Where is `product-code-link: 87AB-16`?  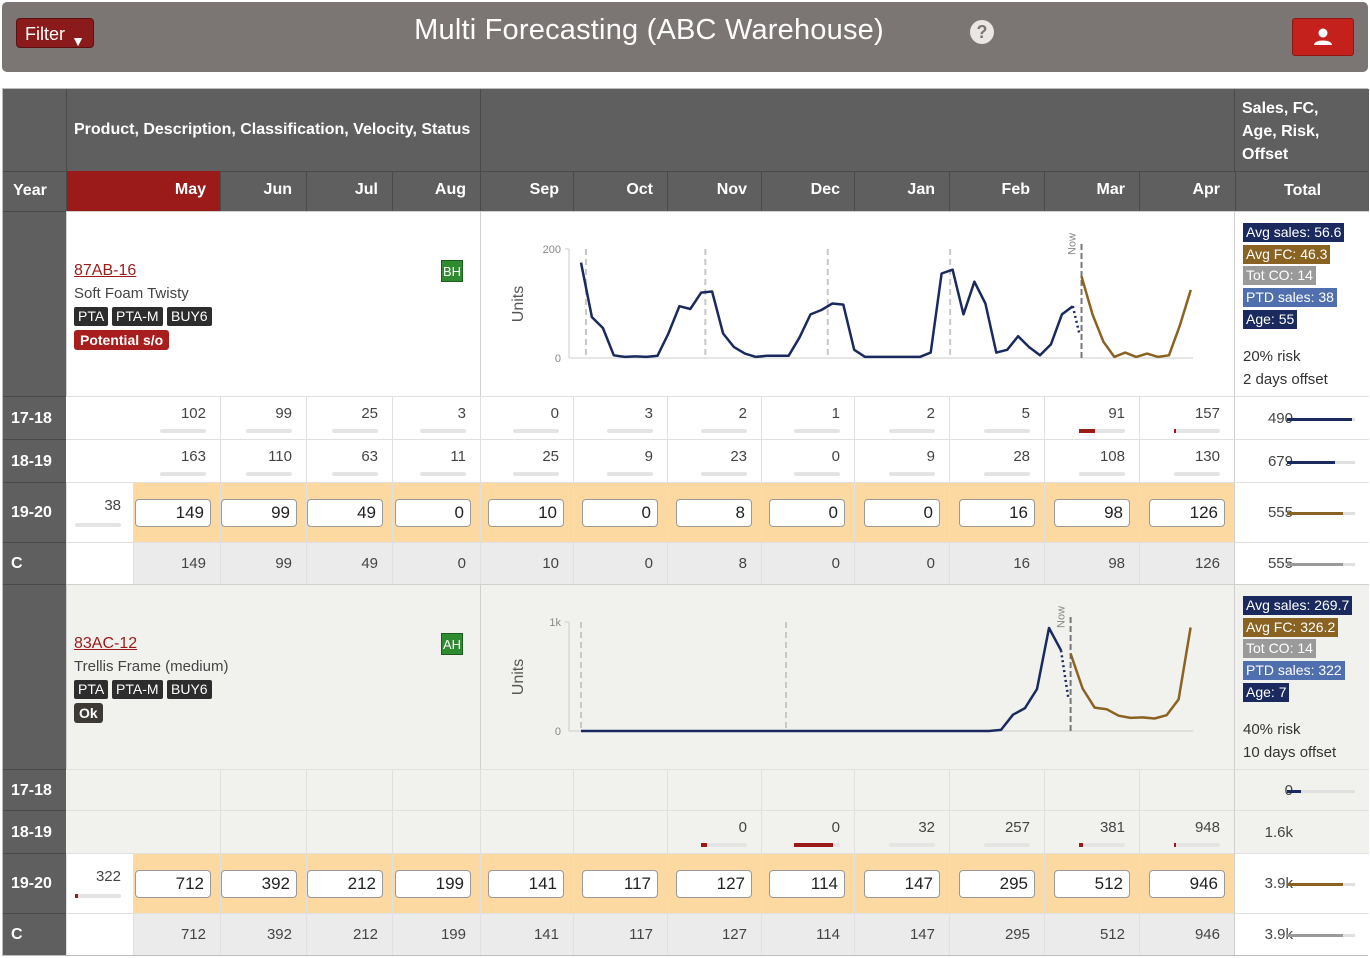 product-code-link: 87AB-16 is located at coordinates (105, 270).